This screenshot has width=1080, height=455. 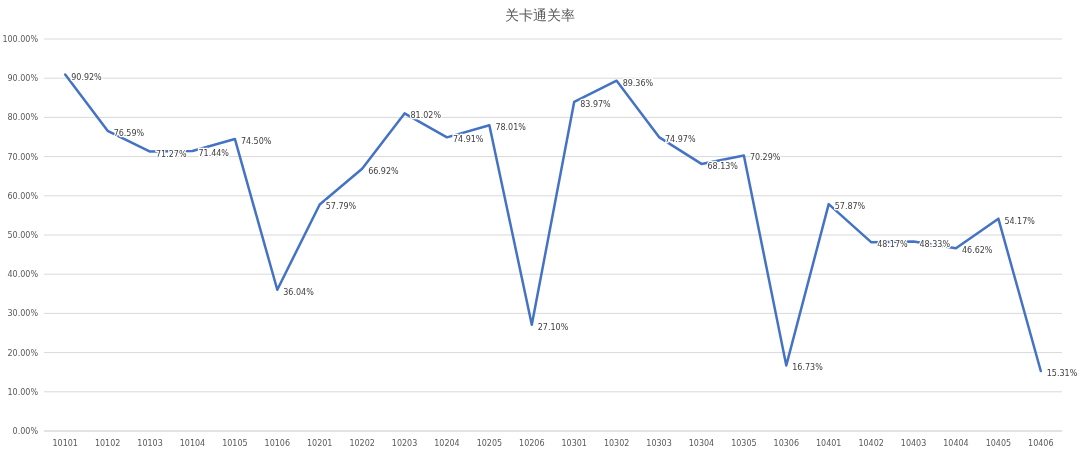 What do you see at coordinates (171, 154) in the screenshot?
I see `data-label: 71.27%` at bounding box center [171, 154].